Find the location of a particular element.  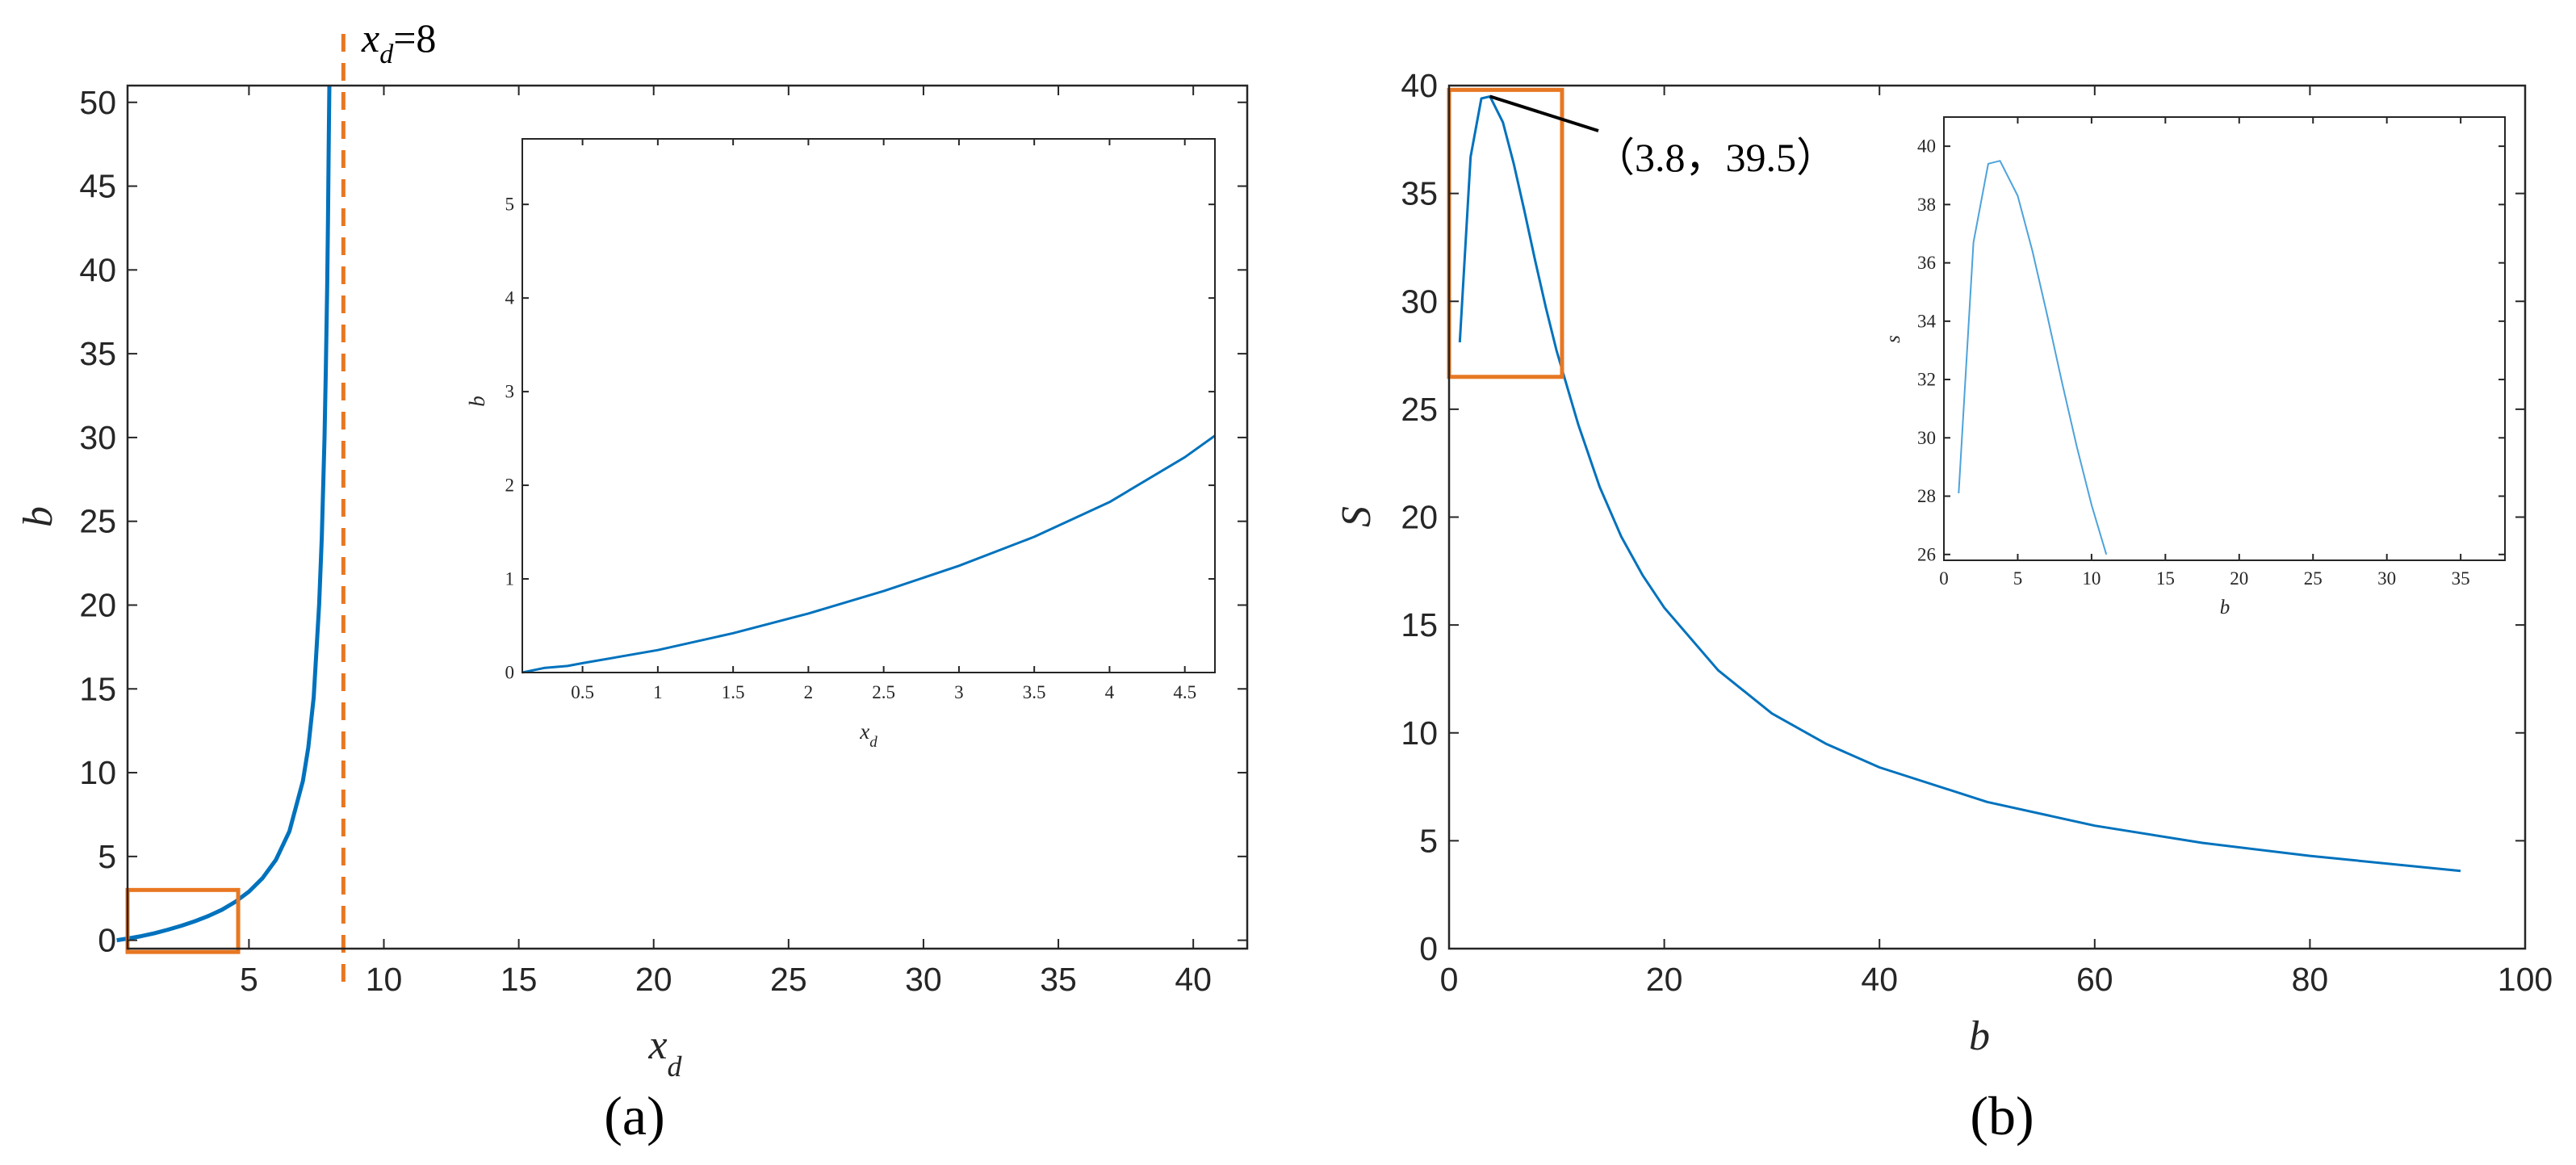

inset-y-tick-label: 34 is located at coordinates (1927, 321).